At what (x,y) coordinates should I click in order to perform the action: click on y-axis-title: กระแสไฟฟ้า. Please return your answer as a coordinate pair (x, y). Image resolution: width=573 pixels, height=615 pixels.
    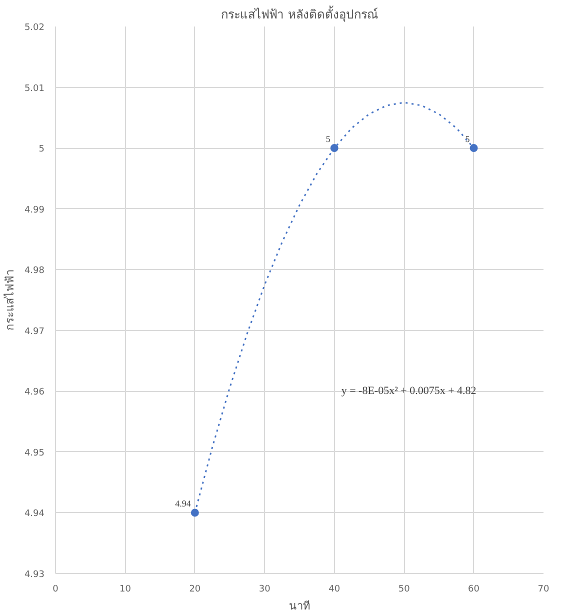
    Looking at the image, I should click on (9, 300).